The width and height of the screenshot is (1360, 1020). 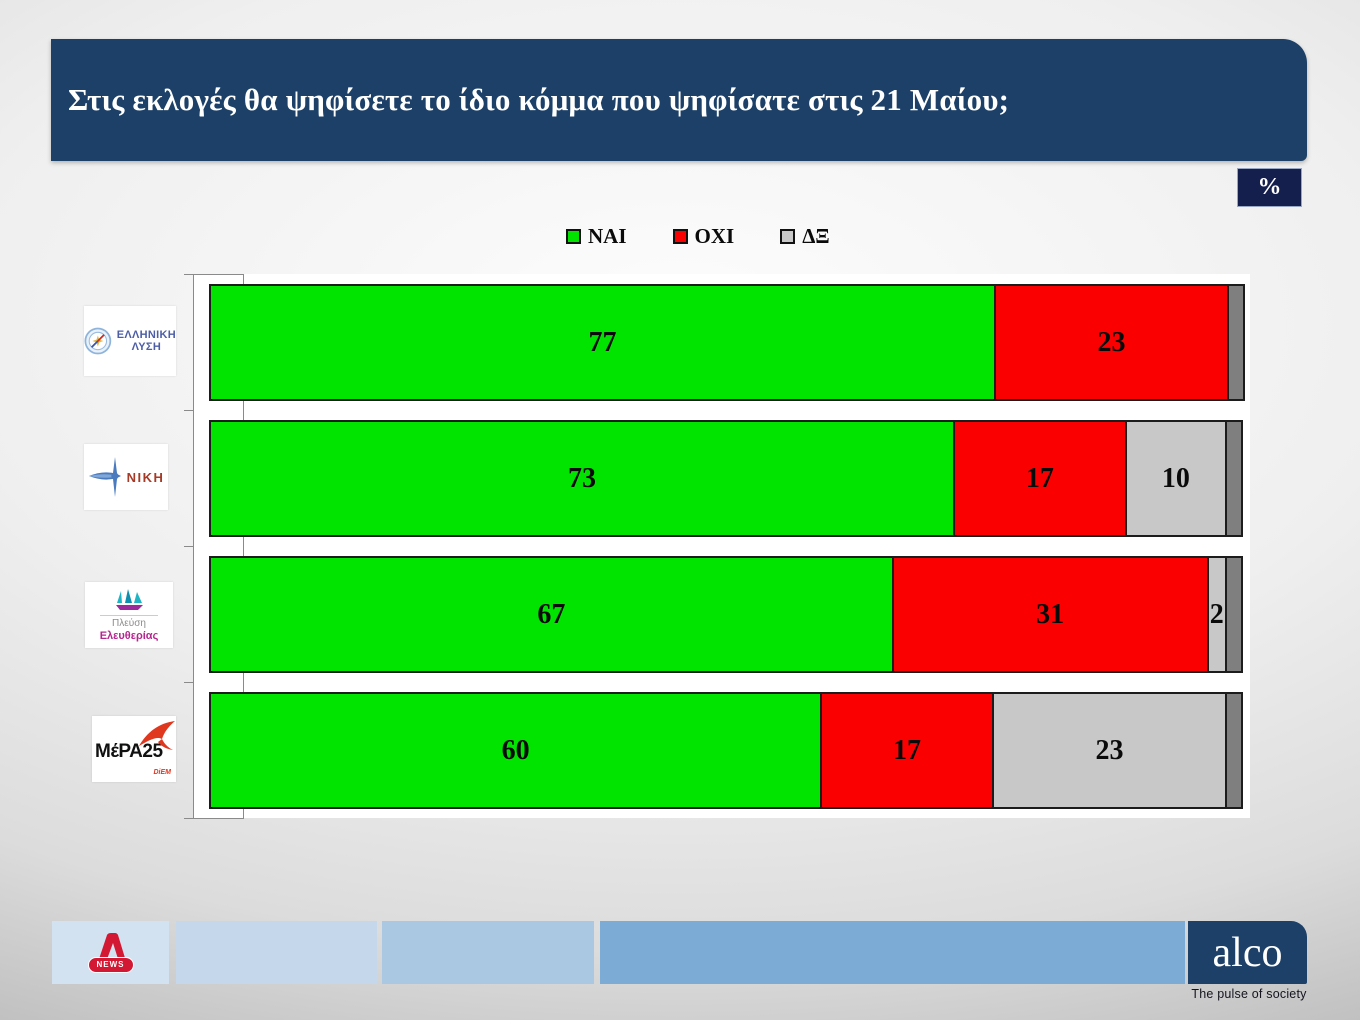 What do you see at coordinates (714, 236) in the screenshot?
I see `legend-label-no: ΟΧΙ` at bounding box center [714, 236].